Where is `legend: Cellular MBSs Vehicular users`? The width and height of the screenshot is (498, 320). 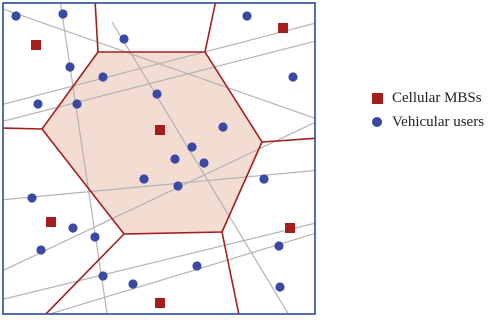 legend: Cellular MBSs Vehicular users is located at coordinates (426, 110).